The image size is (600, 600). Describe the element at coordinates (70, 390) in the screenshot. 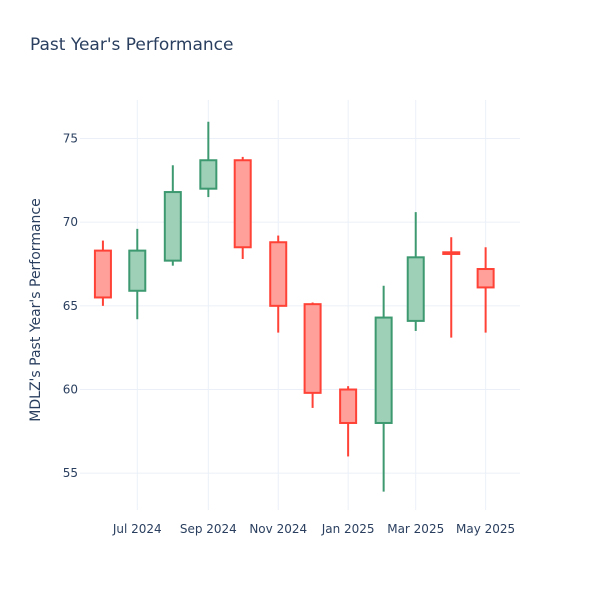

I see `y-tick-label: 60` at that location.